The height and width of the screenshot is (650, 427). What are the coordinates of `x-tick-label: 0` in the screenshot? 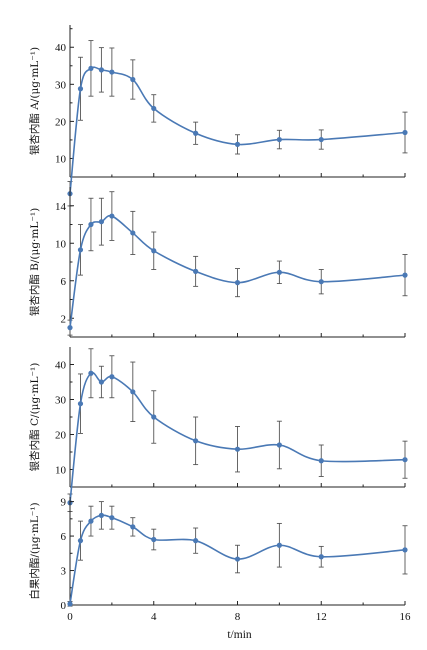 It's located at (70, 617).